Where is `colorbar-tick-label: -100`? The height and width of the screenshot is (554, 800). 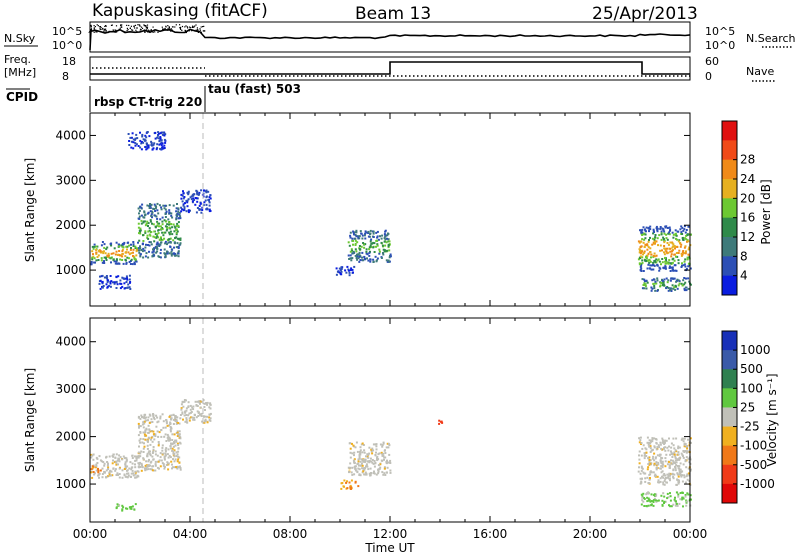
colorbar-tick-label: -100 is located at coordinates (753, 446).